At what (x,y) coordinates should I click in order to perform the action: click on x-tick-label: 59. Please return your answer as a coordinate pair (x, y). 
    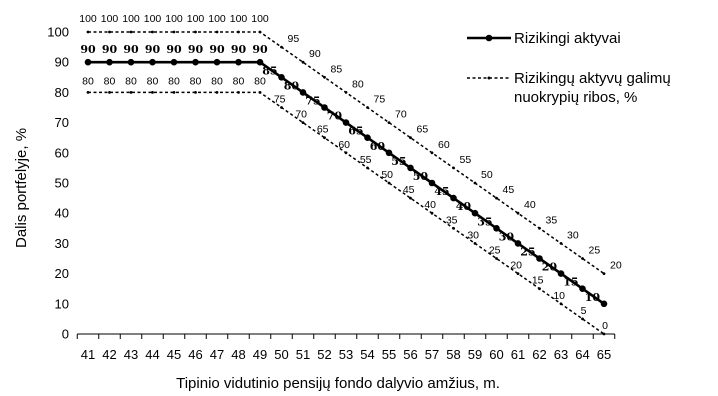
    Looking at the image, I should click on (475, 354).